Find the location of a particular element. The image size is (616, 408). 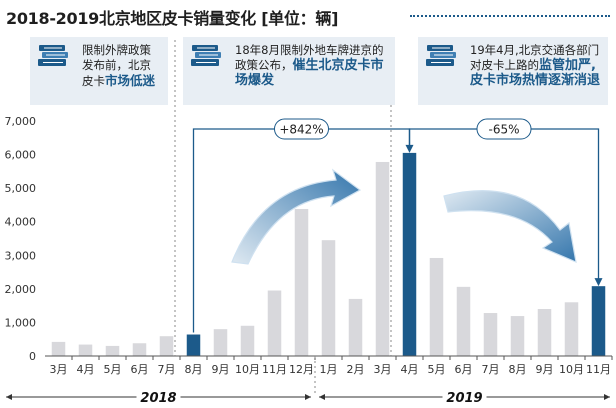

note-before-policy: 限制外牌政策发布前，北京皮卡市场低迷 is located at coordinates (99, 71).